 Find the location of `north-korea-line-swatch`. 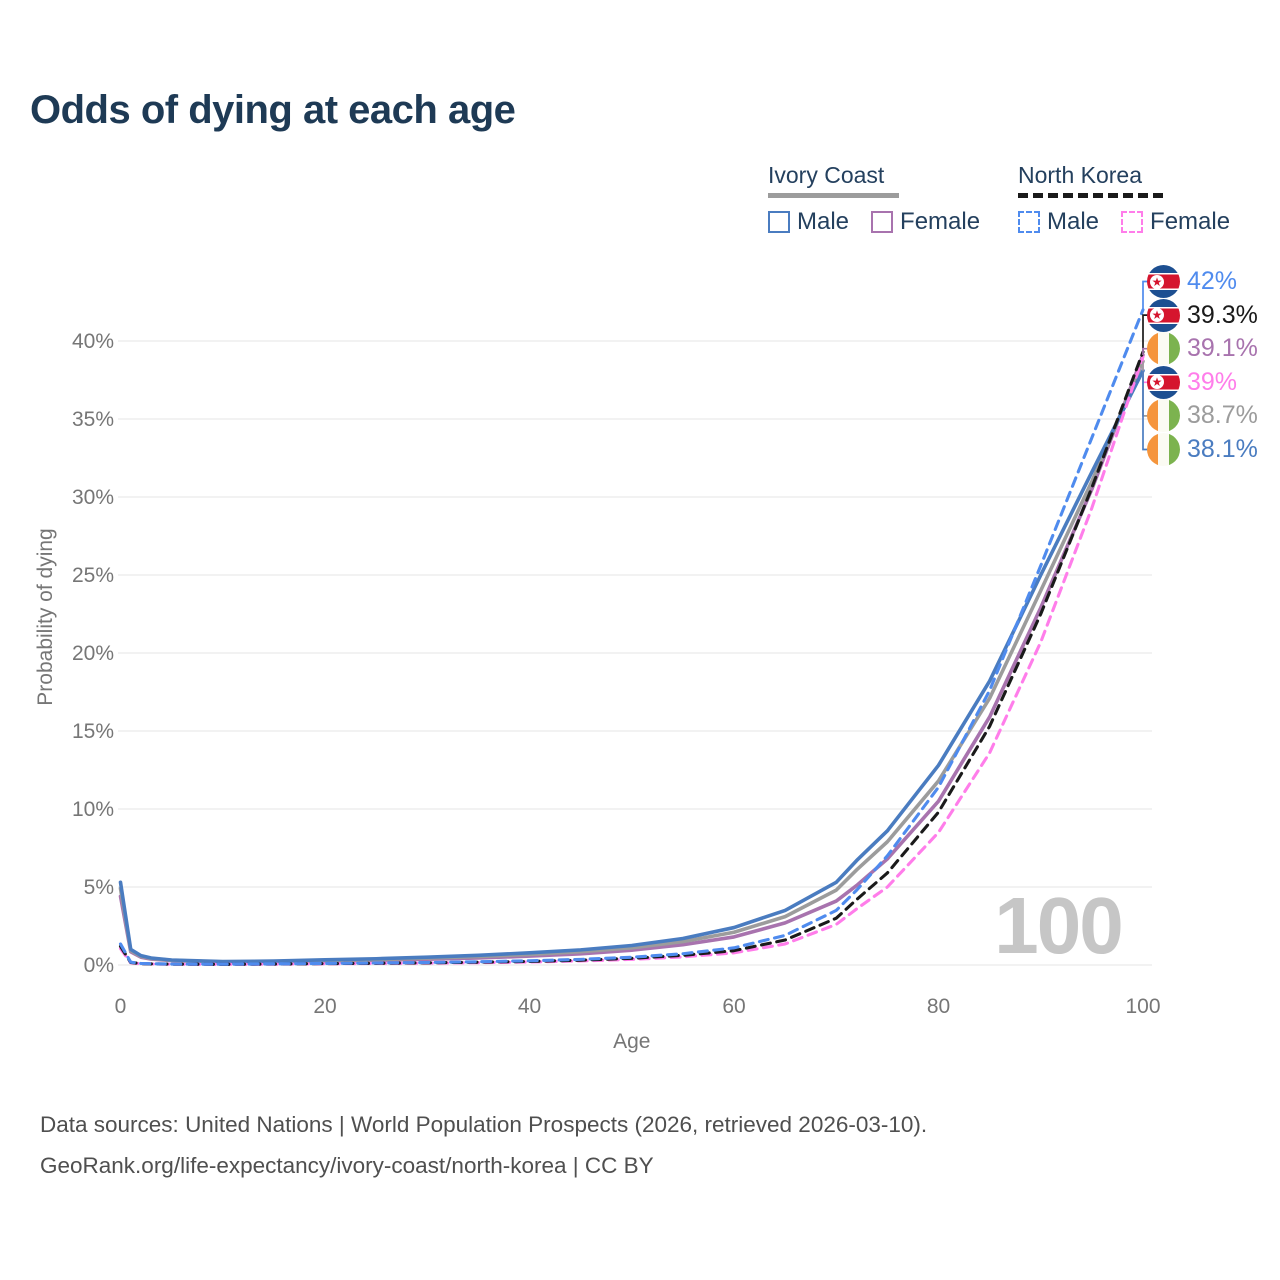

north-korea-line-swatch is located at coordinates (1090, 195).